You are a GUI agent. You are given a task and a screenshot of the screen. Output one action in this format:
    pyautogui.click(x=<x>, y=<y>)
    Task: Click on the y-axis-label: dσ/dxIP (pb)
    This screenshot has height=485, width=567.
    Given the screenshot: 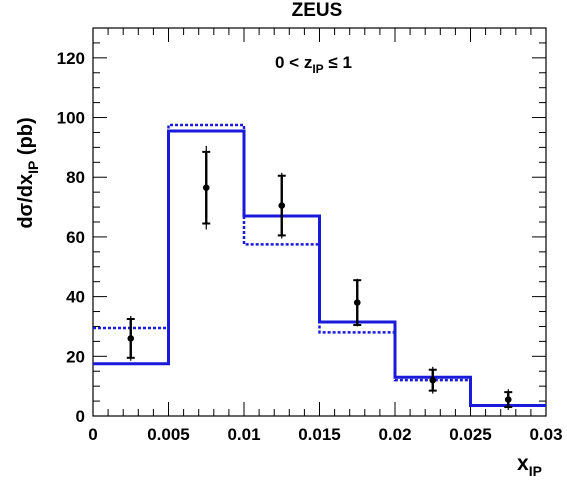 What is the action you would take?
    pyautogui.click(x=28, y=172)
    